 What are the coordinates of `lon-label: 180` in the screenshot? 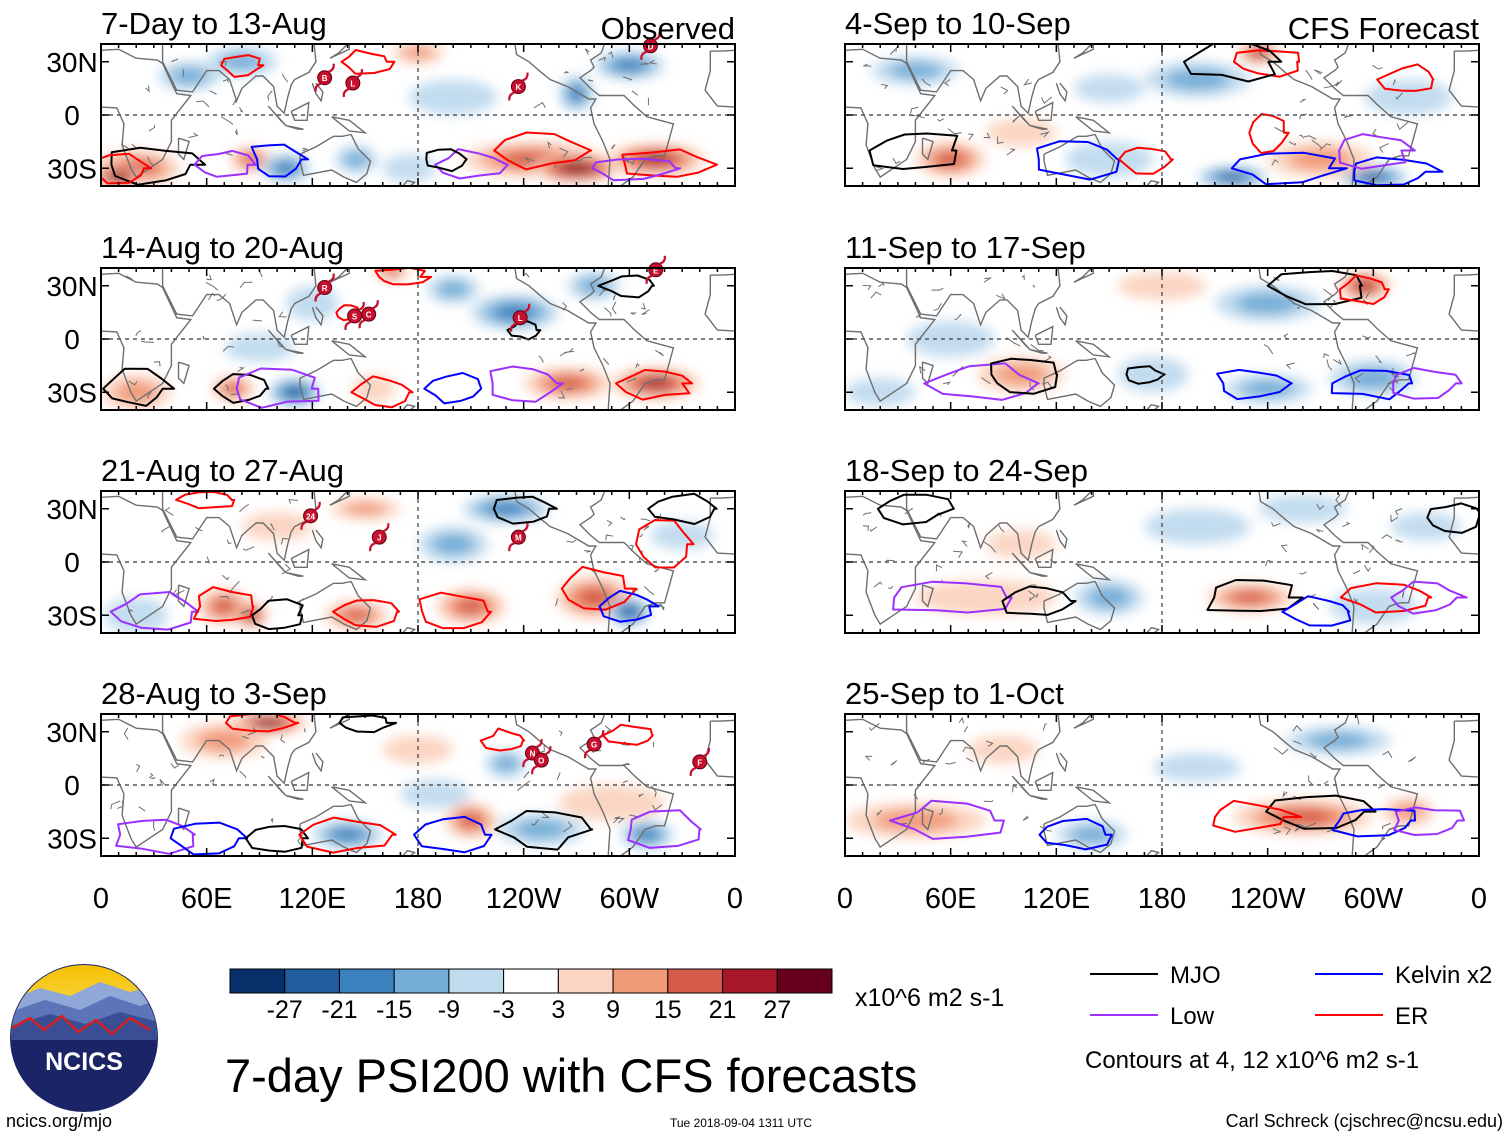 It's located at (418, 899).